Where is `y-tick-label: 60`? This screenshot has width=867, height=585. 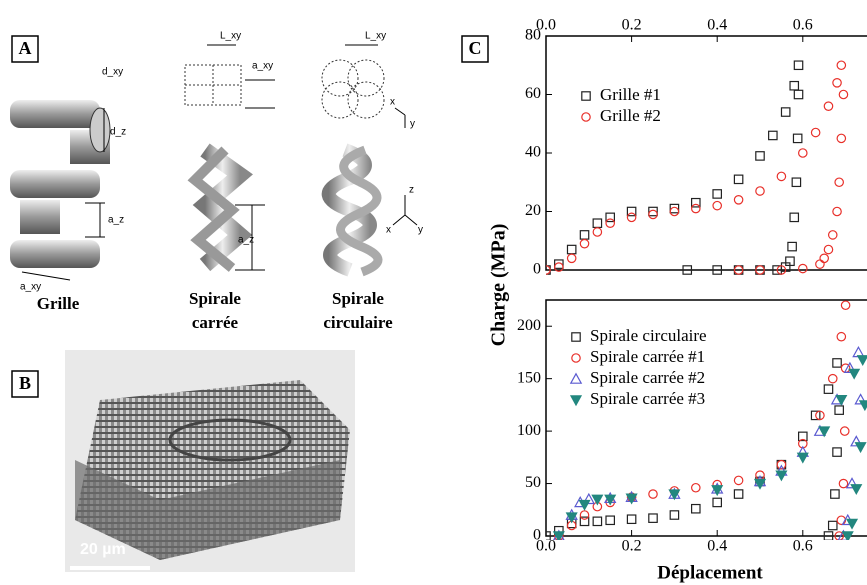 y-tick-label: 60 is located at coordinates (533, 93).